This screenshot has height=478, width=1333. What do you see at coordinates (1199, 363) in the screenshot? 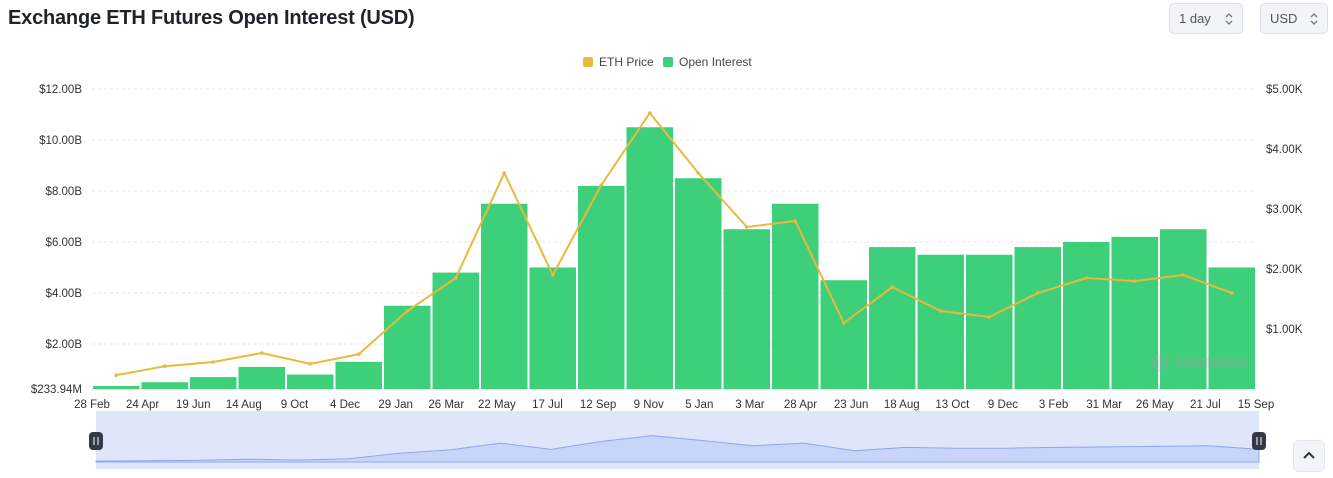
I see `coinglass-logo` at bounding box center [1199, 363].